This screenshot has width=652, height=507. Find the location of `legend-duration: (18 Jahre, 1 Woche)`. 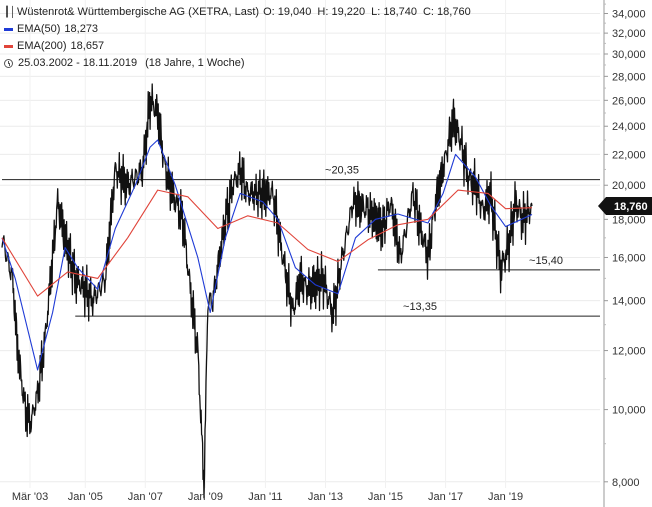

legend-duration: (18 Jahre, 1 Woche) is located at coordinates (195, 63).